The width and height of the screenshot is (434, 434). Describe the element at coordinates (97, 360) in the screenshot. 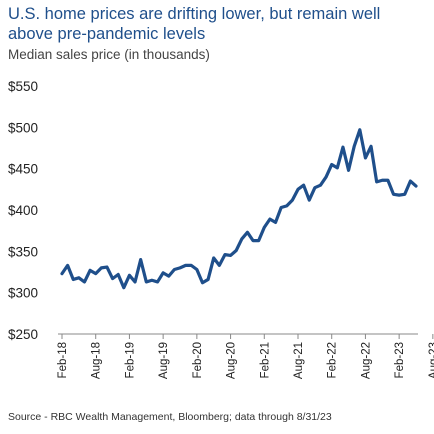

I see `x-tick-label: Aug-18` at that location.